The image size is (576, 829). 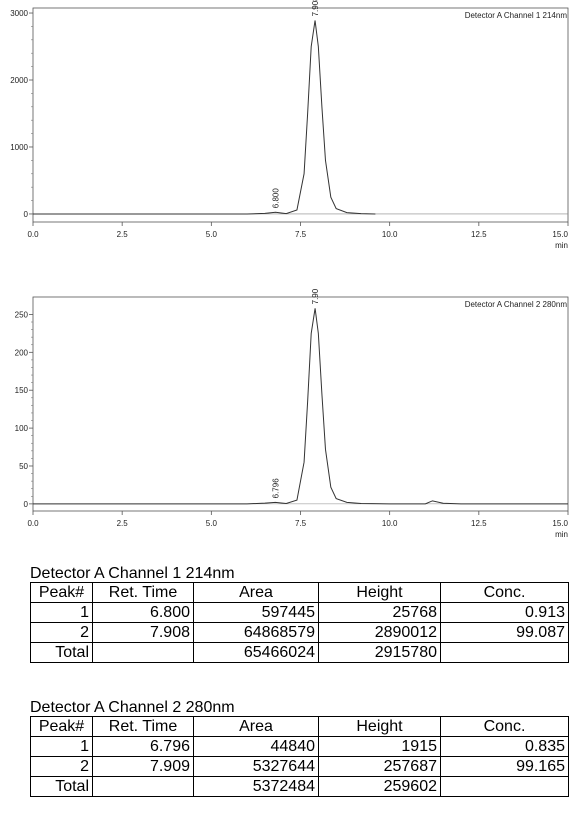 I want to click on table-cell: 1915, so click(x=379, y=746).